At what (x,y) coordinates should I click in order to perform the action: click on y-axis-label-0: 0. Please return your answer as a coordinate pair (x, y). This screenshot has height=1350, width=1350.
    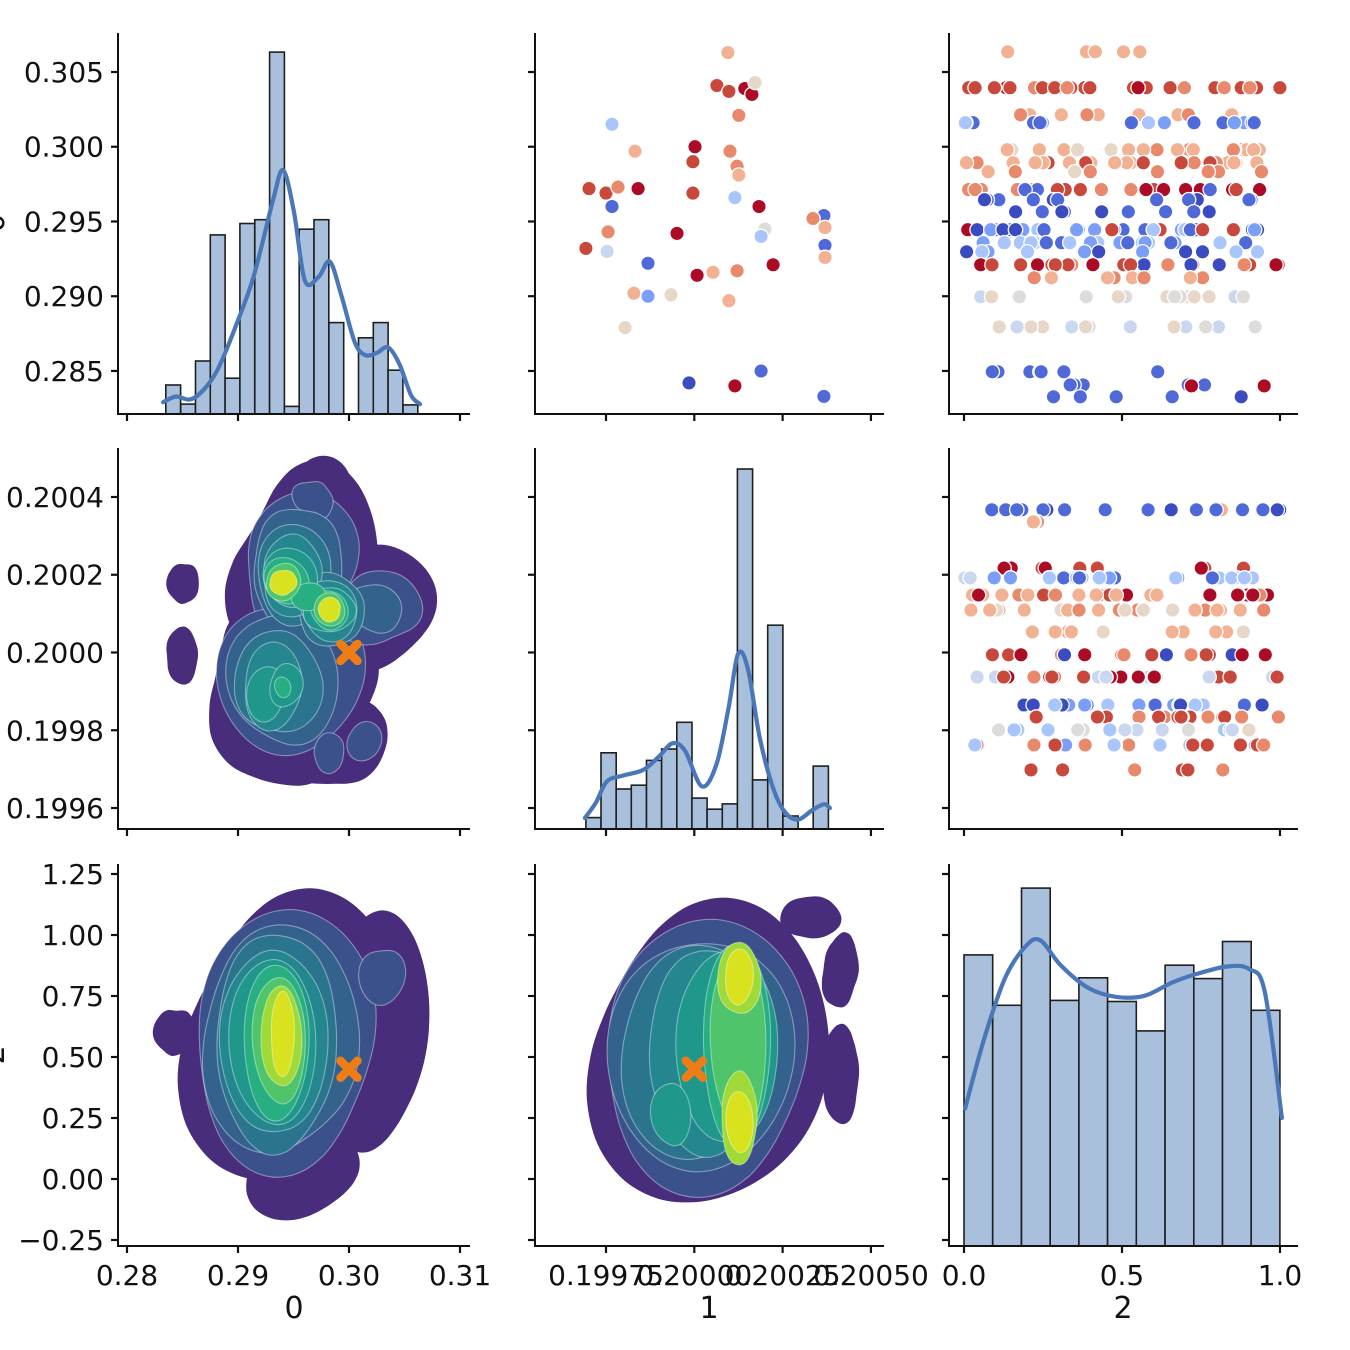
    Looking at the image, I should click on (6, 222).